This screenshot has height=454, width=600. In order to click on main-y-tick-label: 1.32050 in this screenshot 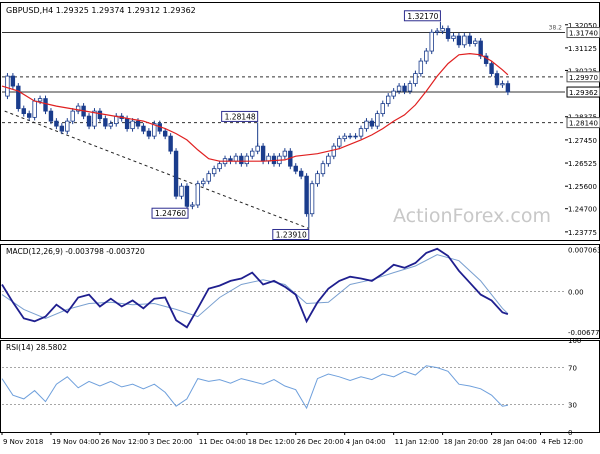, I will do `click(582, 26)`.